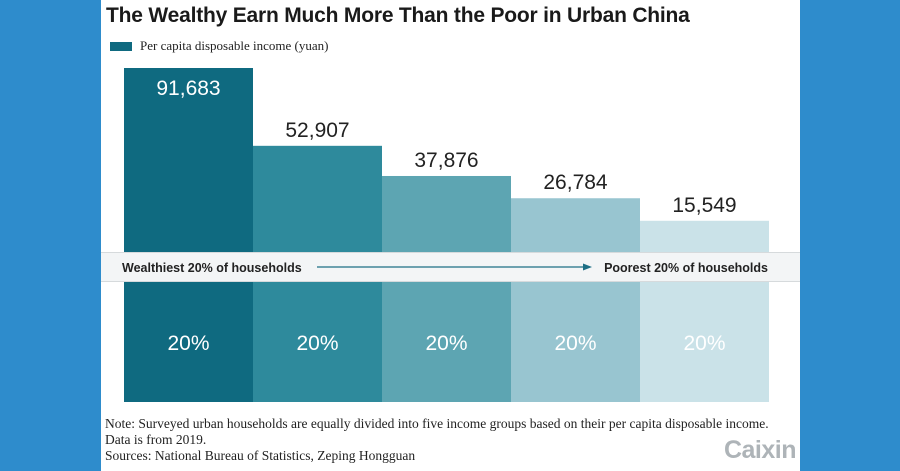 This screenshot has width=900, height=471. Describe the element at coordinates (317, 130) in the screenshot. I see `value-label: 52,907` at that location.